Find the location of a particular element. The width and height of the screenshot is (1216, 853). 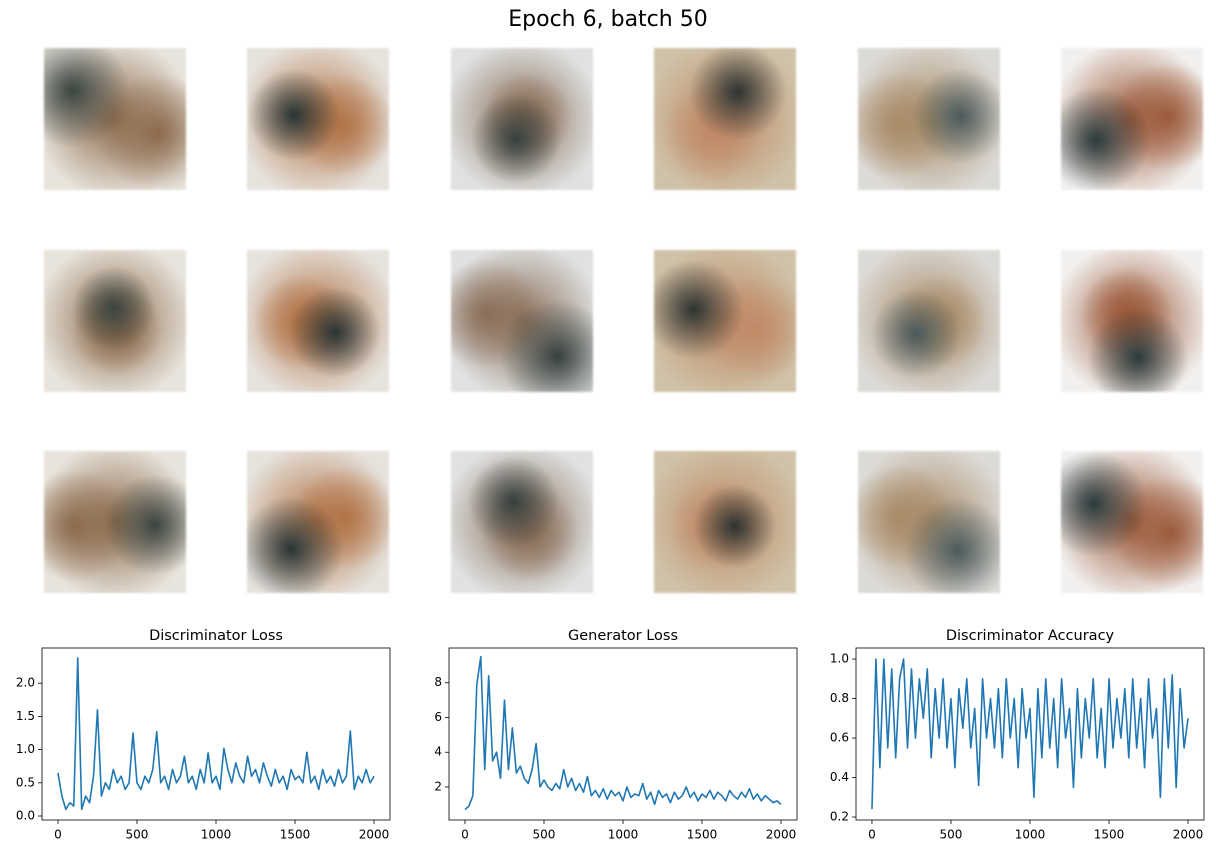

y-tick-label: 0.6 is located at coordinates (839, 738).